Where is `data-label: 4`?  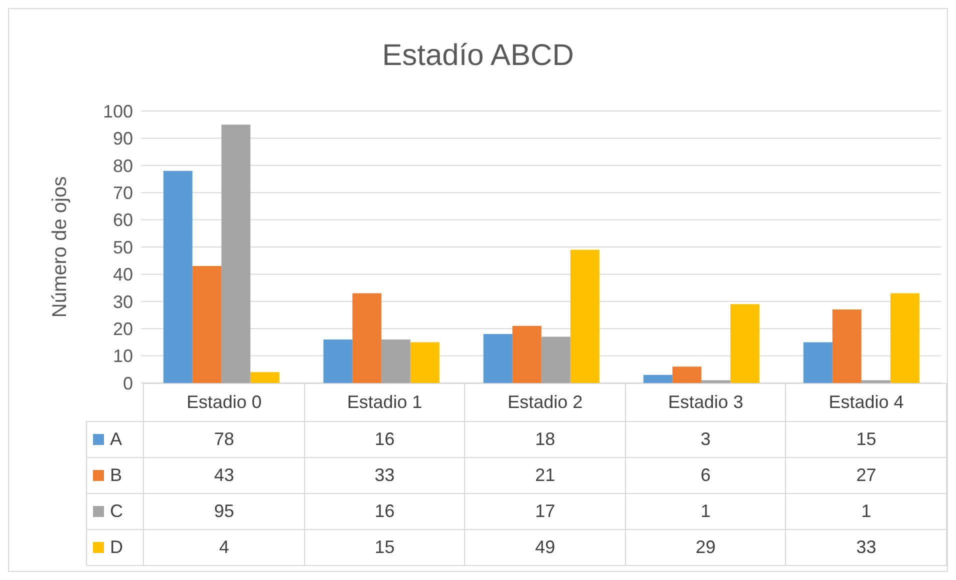 data-label: 4 is located at coordinates (224, 548).